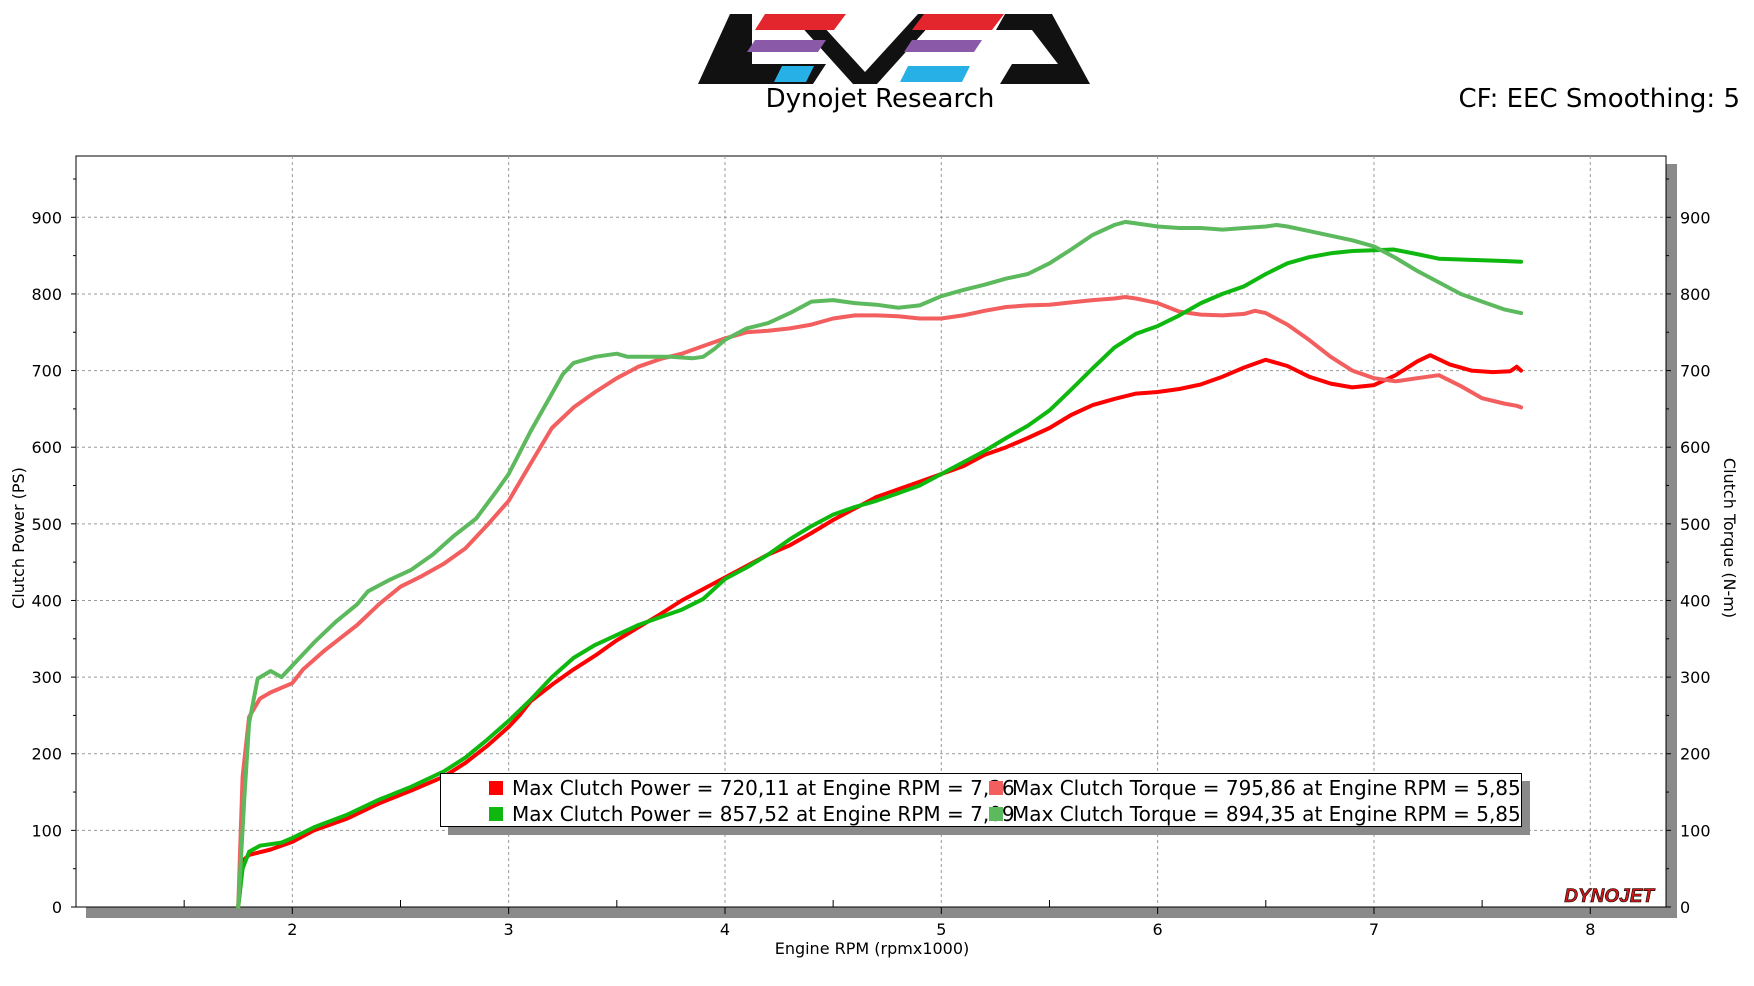 Image resolution: width=1754 pixels, height=986 pixels. Describe the element at coordinates (46, 294) in the screenshot. I see `y-tick-label: 800` at that location.